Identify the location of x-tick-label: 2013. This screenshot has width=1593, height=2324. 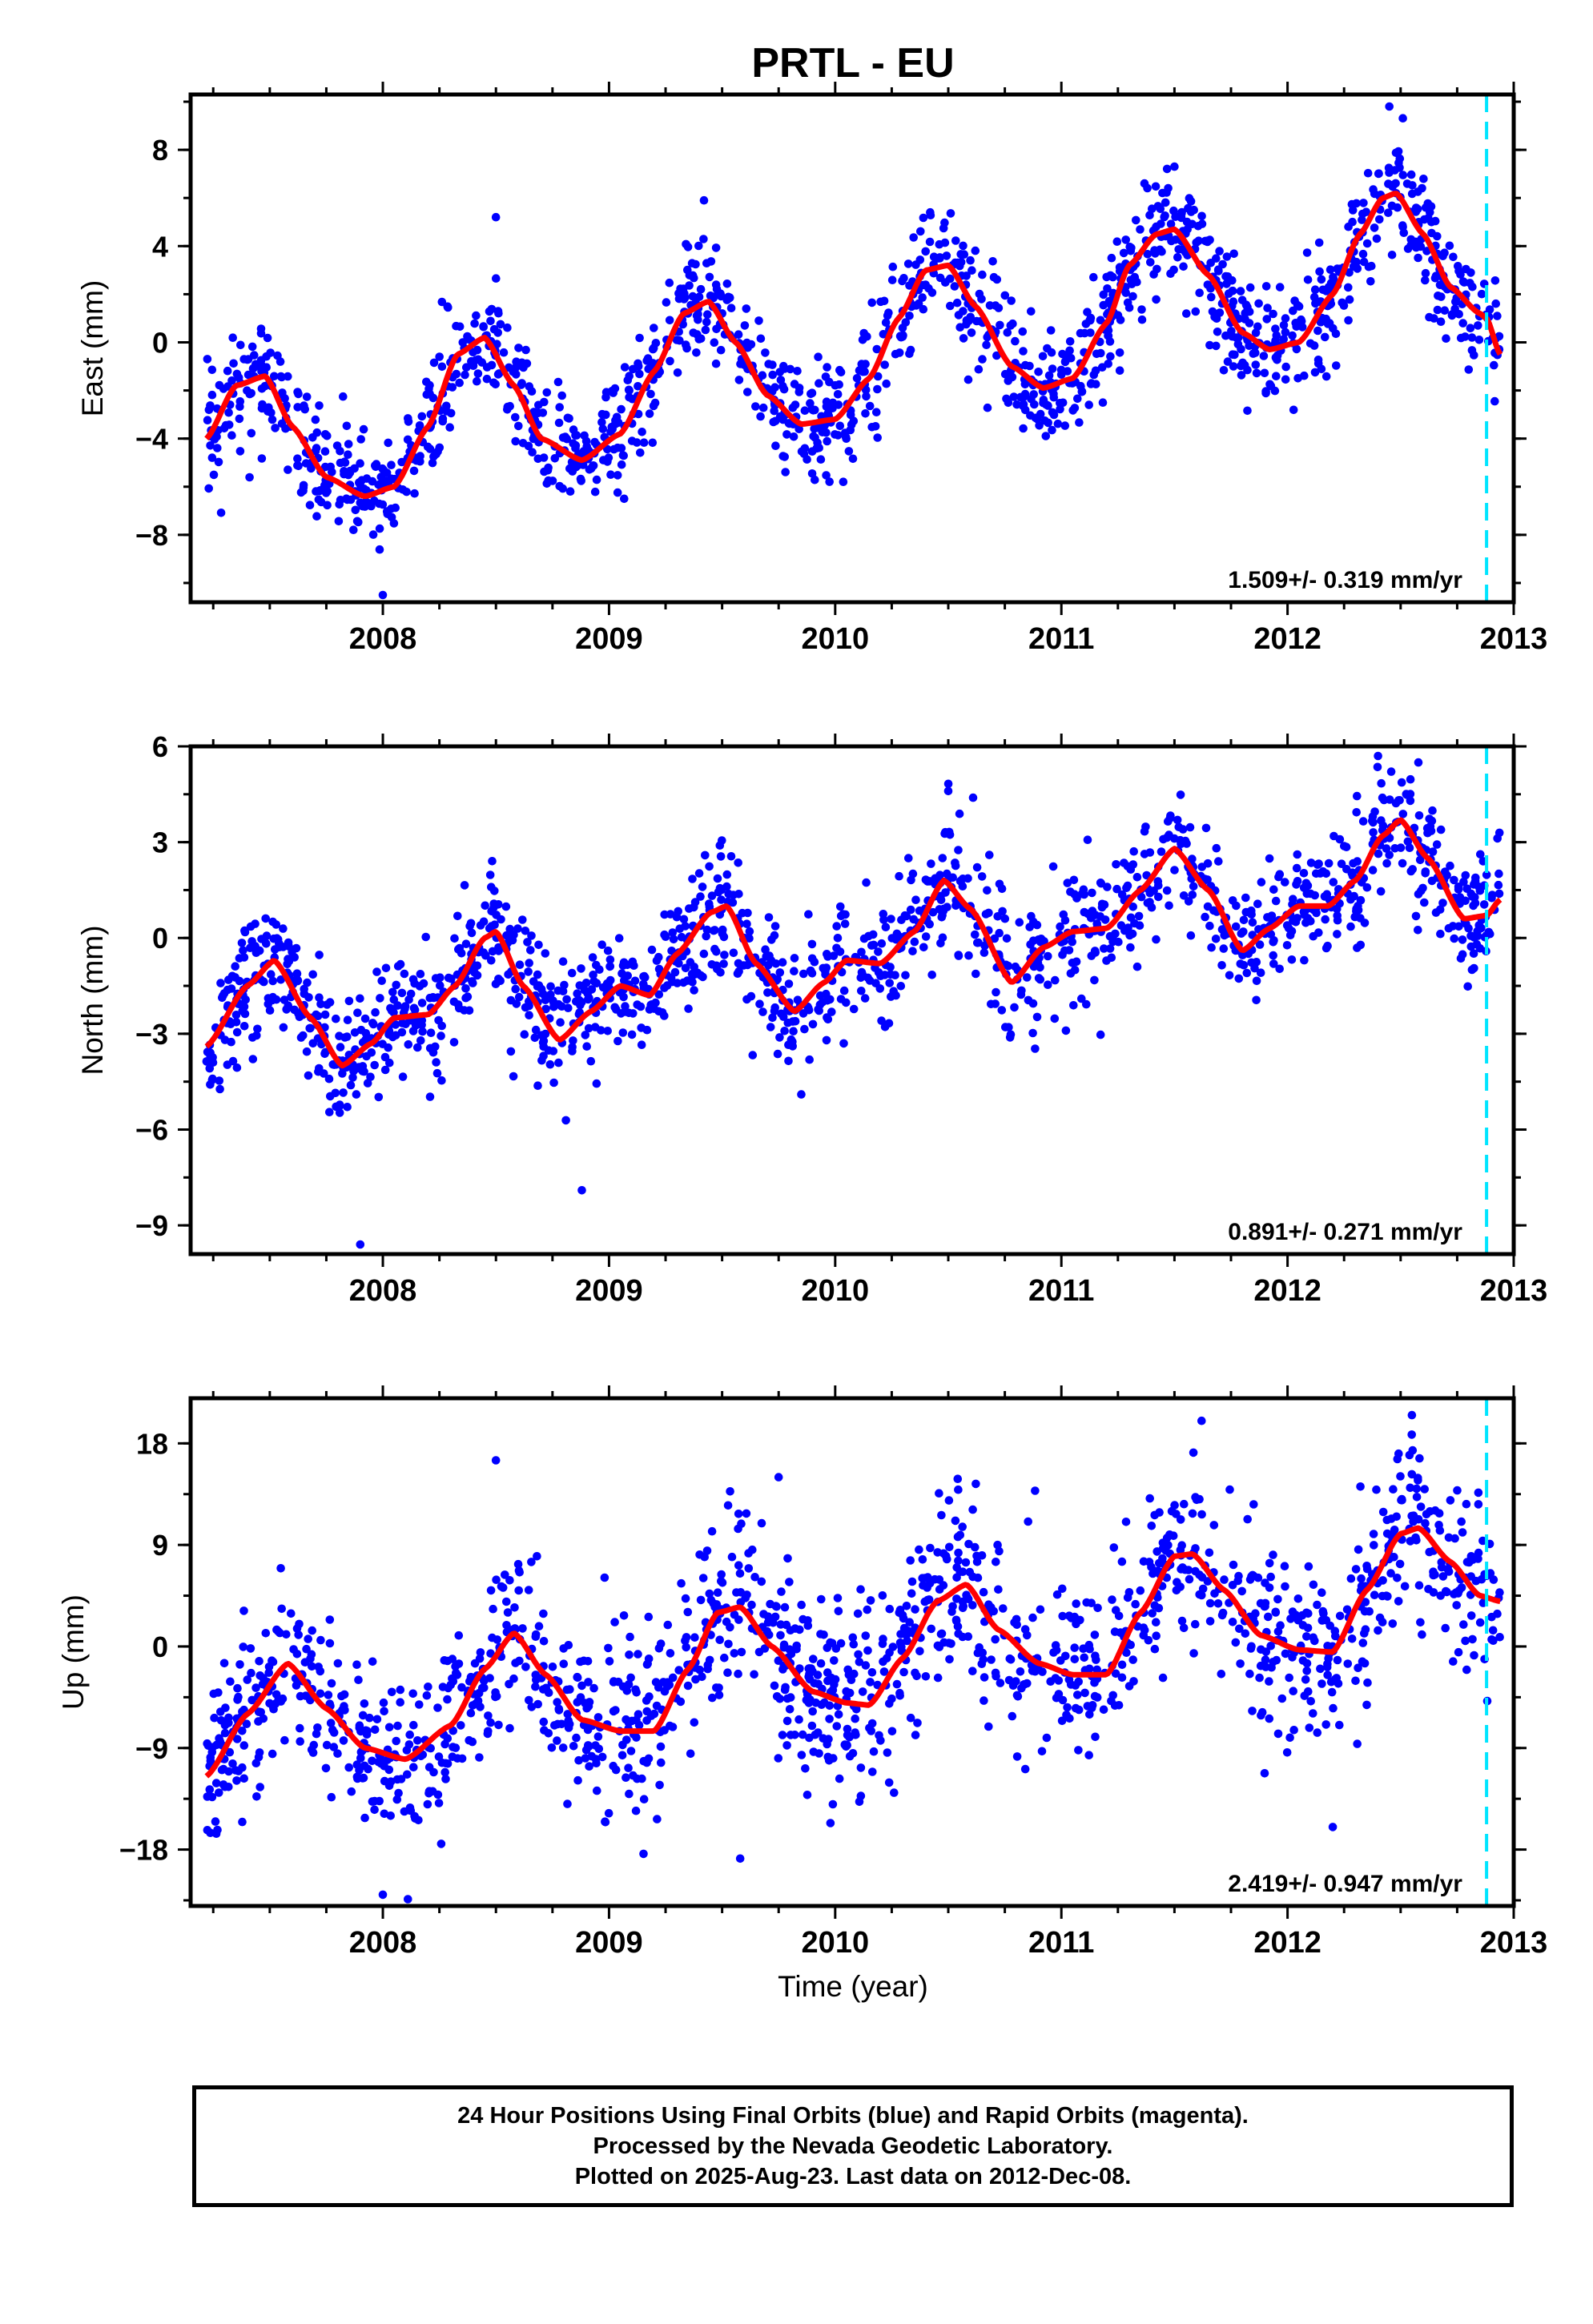
(1514, 1943).